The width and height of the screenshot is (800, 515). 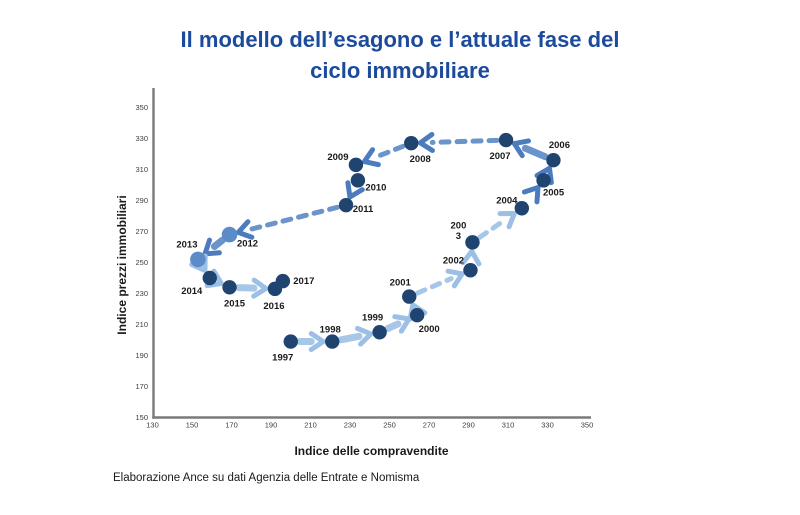 I want to click on x-tick-150: 150, so click(x=192, y=425).